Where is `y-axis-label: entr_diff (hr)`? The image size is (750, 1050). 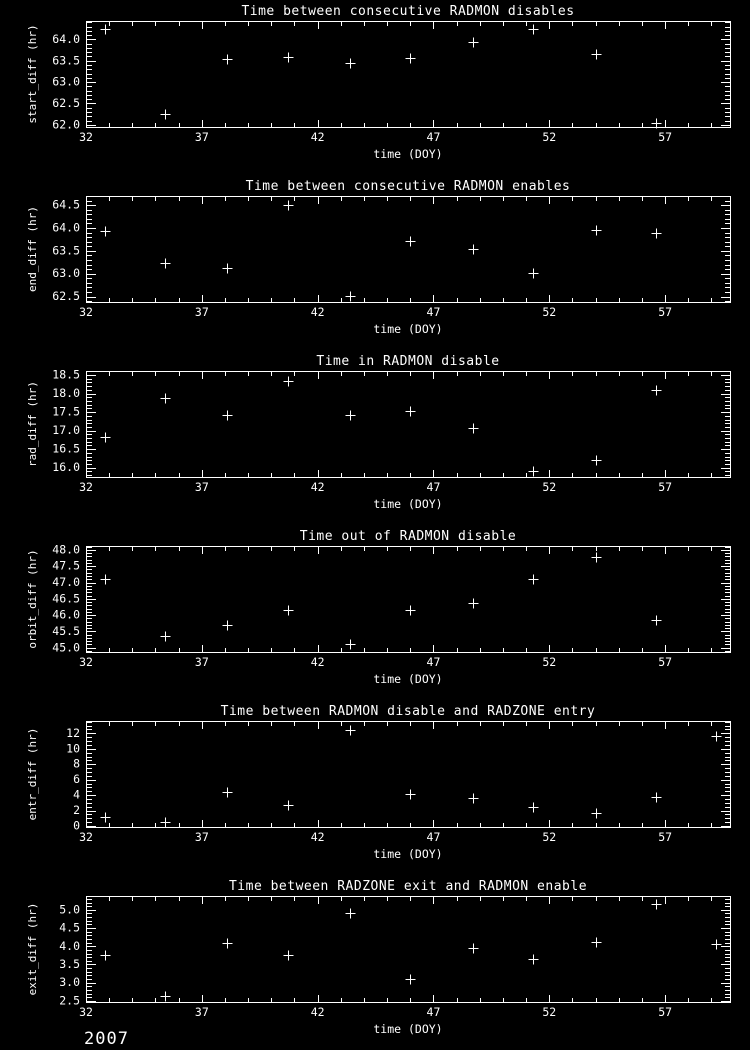
y-axis-label: entr_diff (hr) is located at coordinates (32, 774).